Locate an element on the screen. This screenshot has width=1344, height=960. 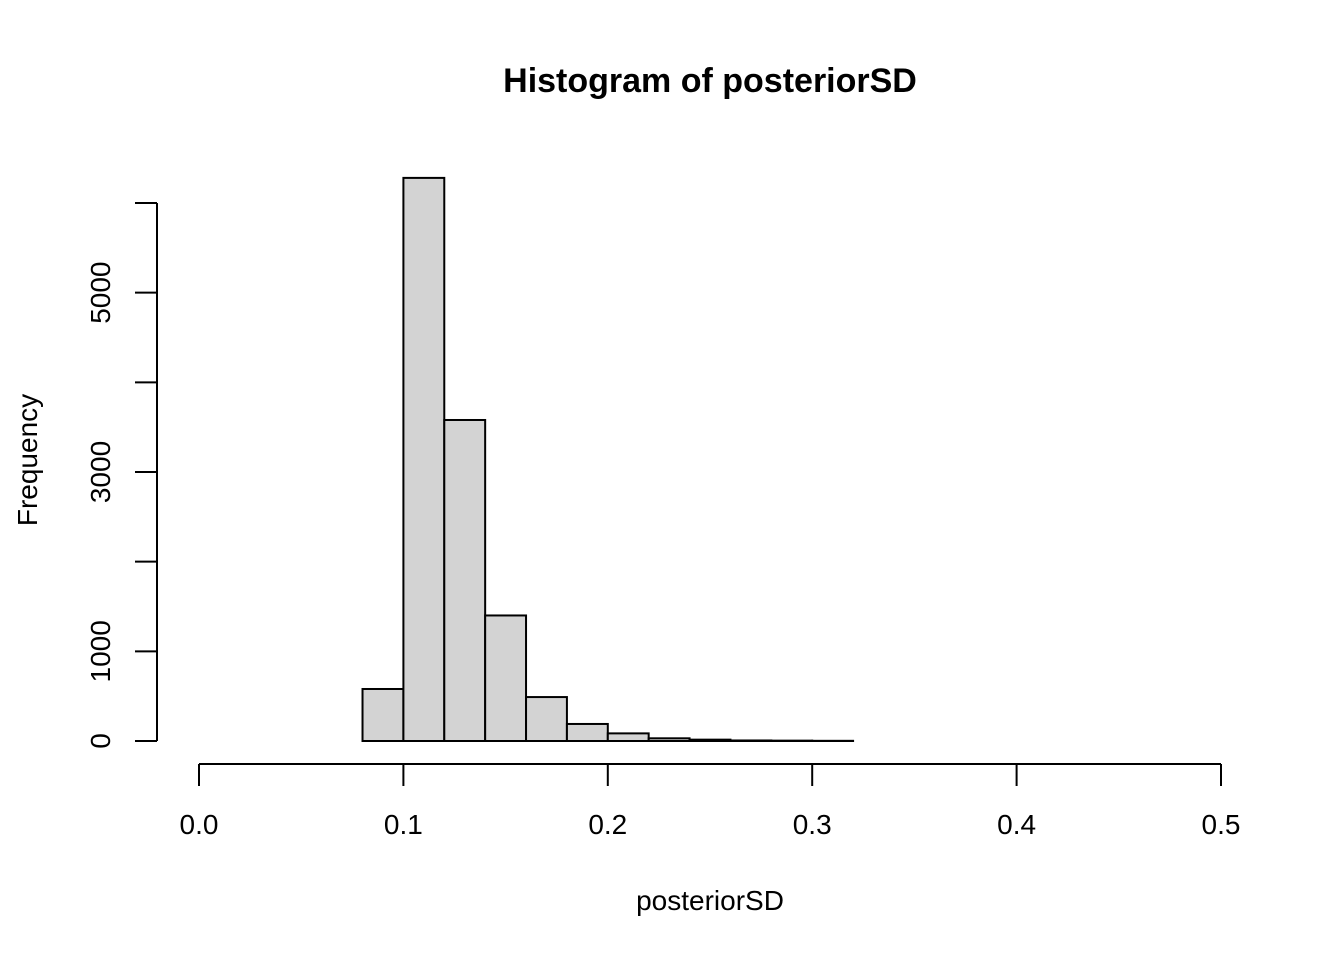
x-tick-label: 0.1 is located at coordinates (403, 824).